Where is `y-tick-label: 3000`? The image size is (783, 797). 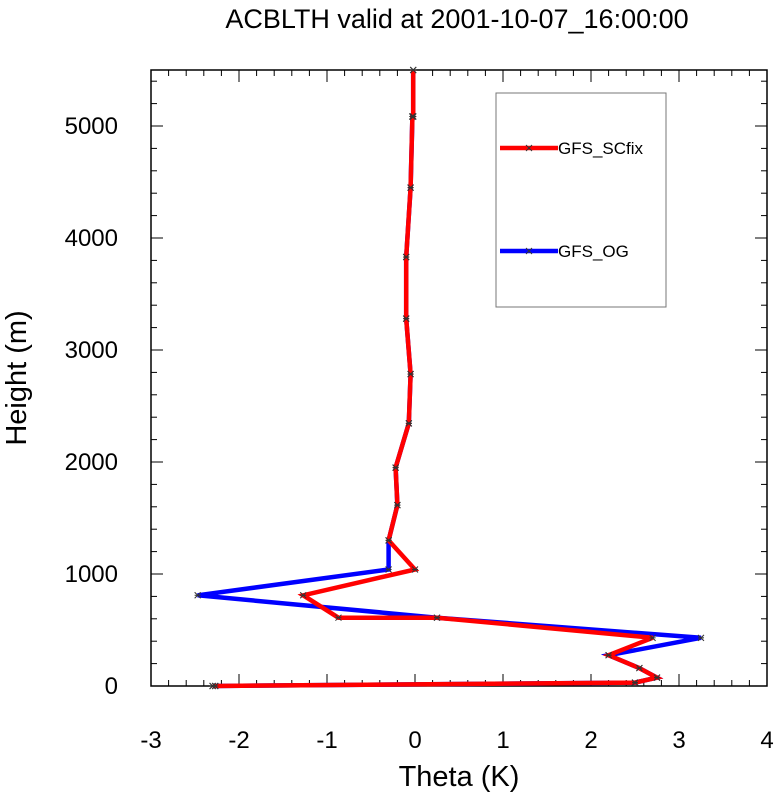
y-tick-label: 3000 is located at coordinates (91, 350).